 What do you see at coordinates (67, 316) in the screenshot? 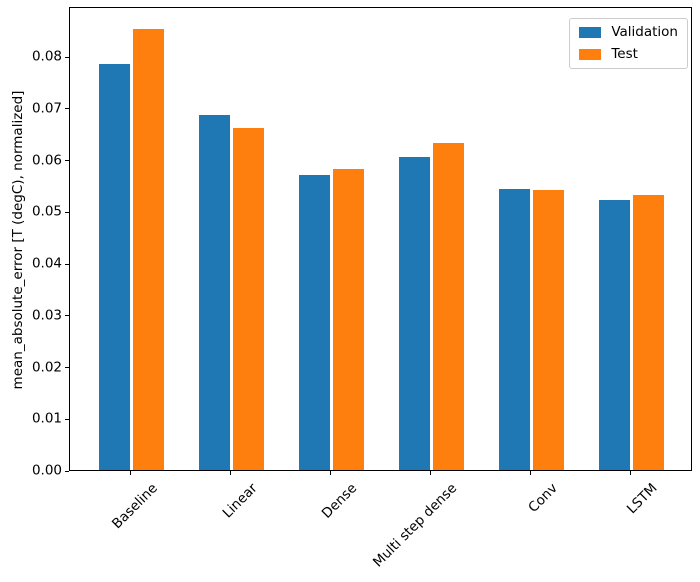
I see `y-tick-mark-0.03` at bounding box center [67, 316].